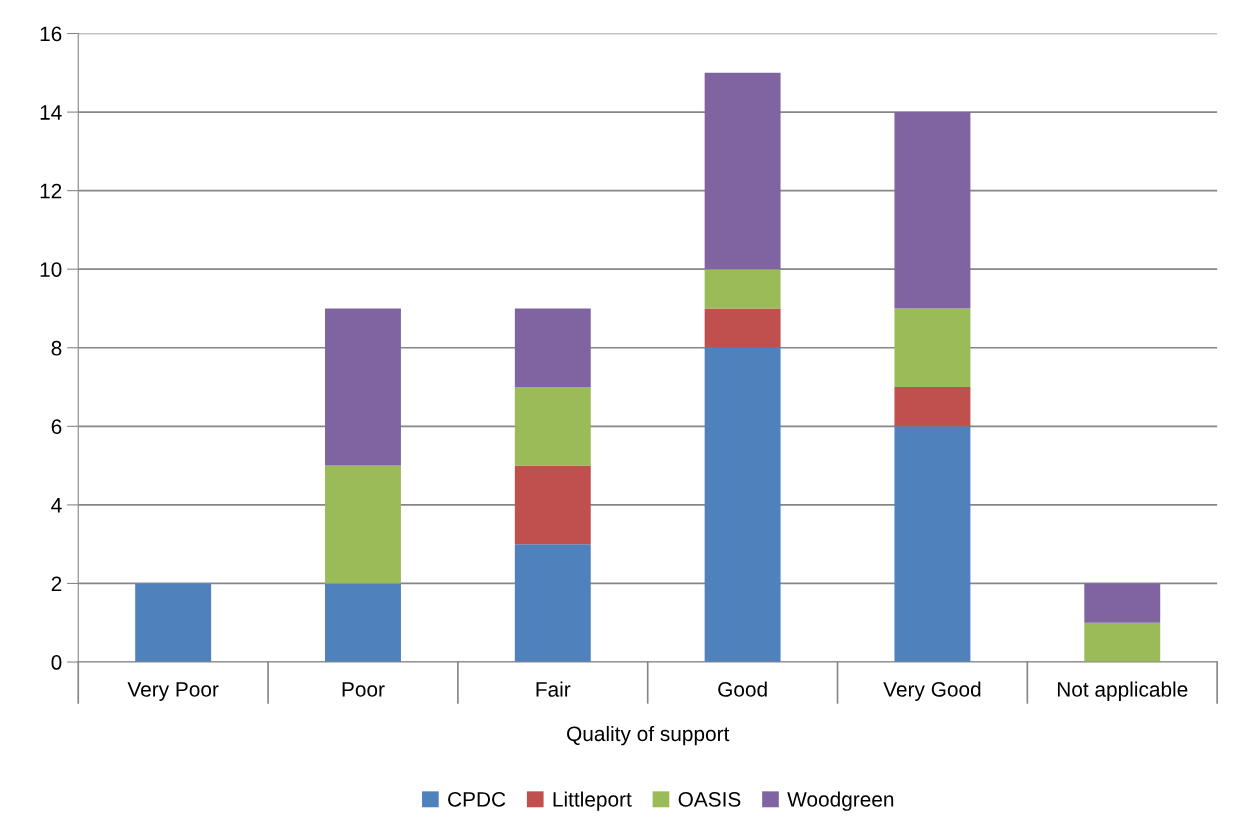 The width and height of the screenshot is (1242, 838). What do you see at coordinates (709, 799) in the screenshot?
I see `legend-label: OASIS` at bounding box center [709, 799].